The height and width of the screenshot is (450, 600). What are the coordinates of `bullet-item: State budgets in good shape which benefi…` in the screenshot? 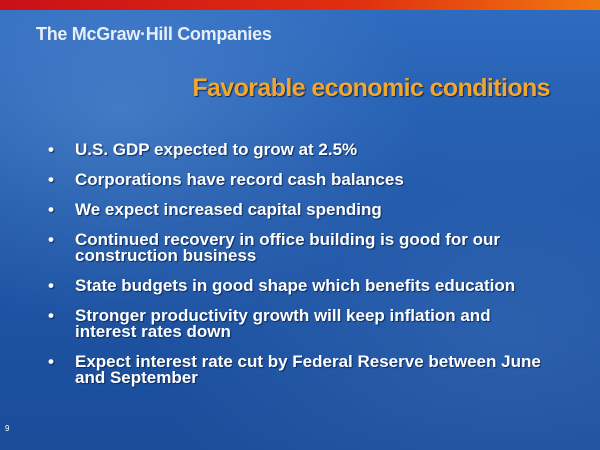 It's located at (296, 285).